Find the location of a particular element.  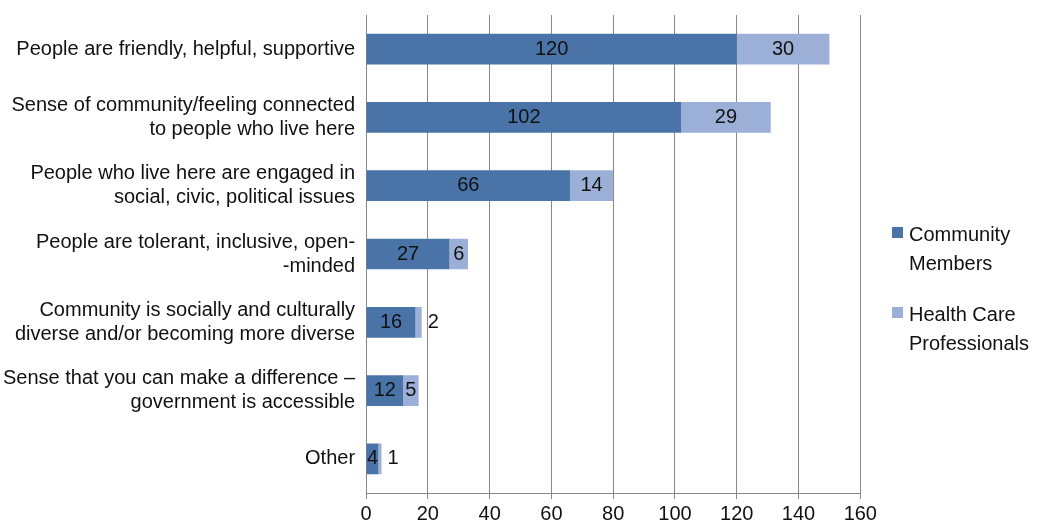

x-tick-label: 160 is located at coordinates (860, 512).